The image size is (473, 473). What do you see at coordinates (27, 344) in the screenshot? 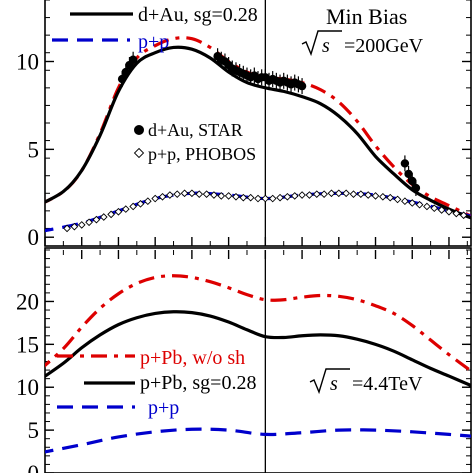
I see `y-tick-label: 15` at bounding box center [27, 344].